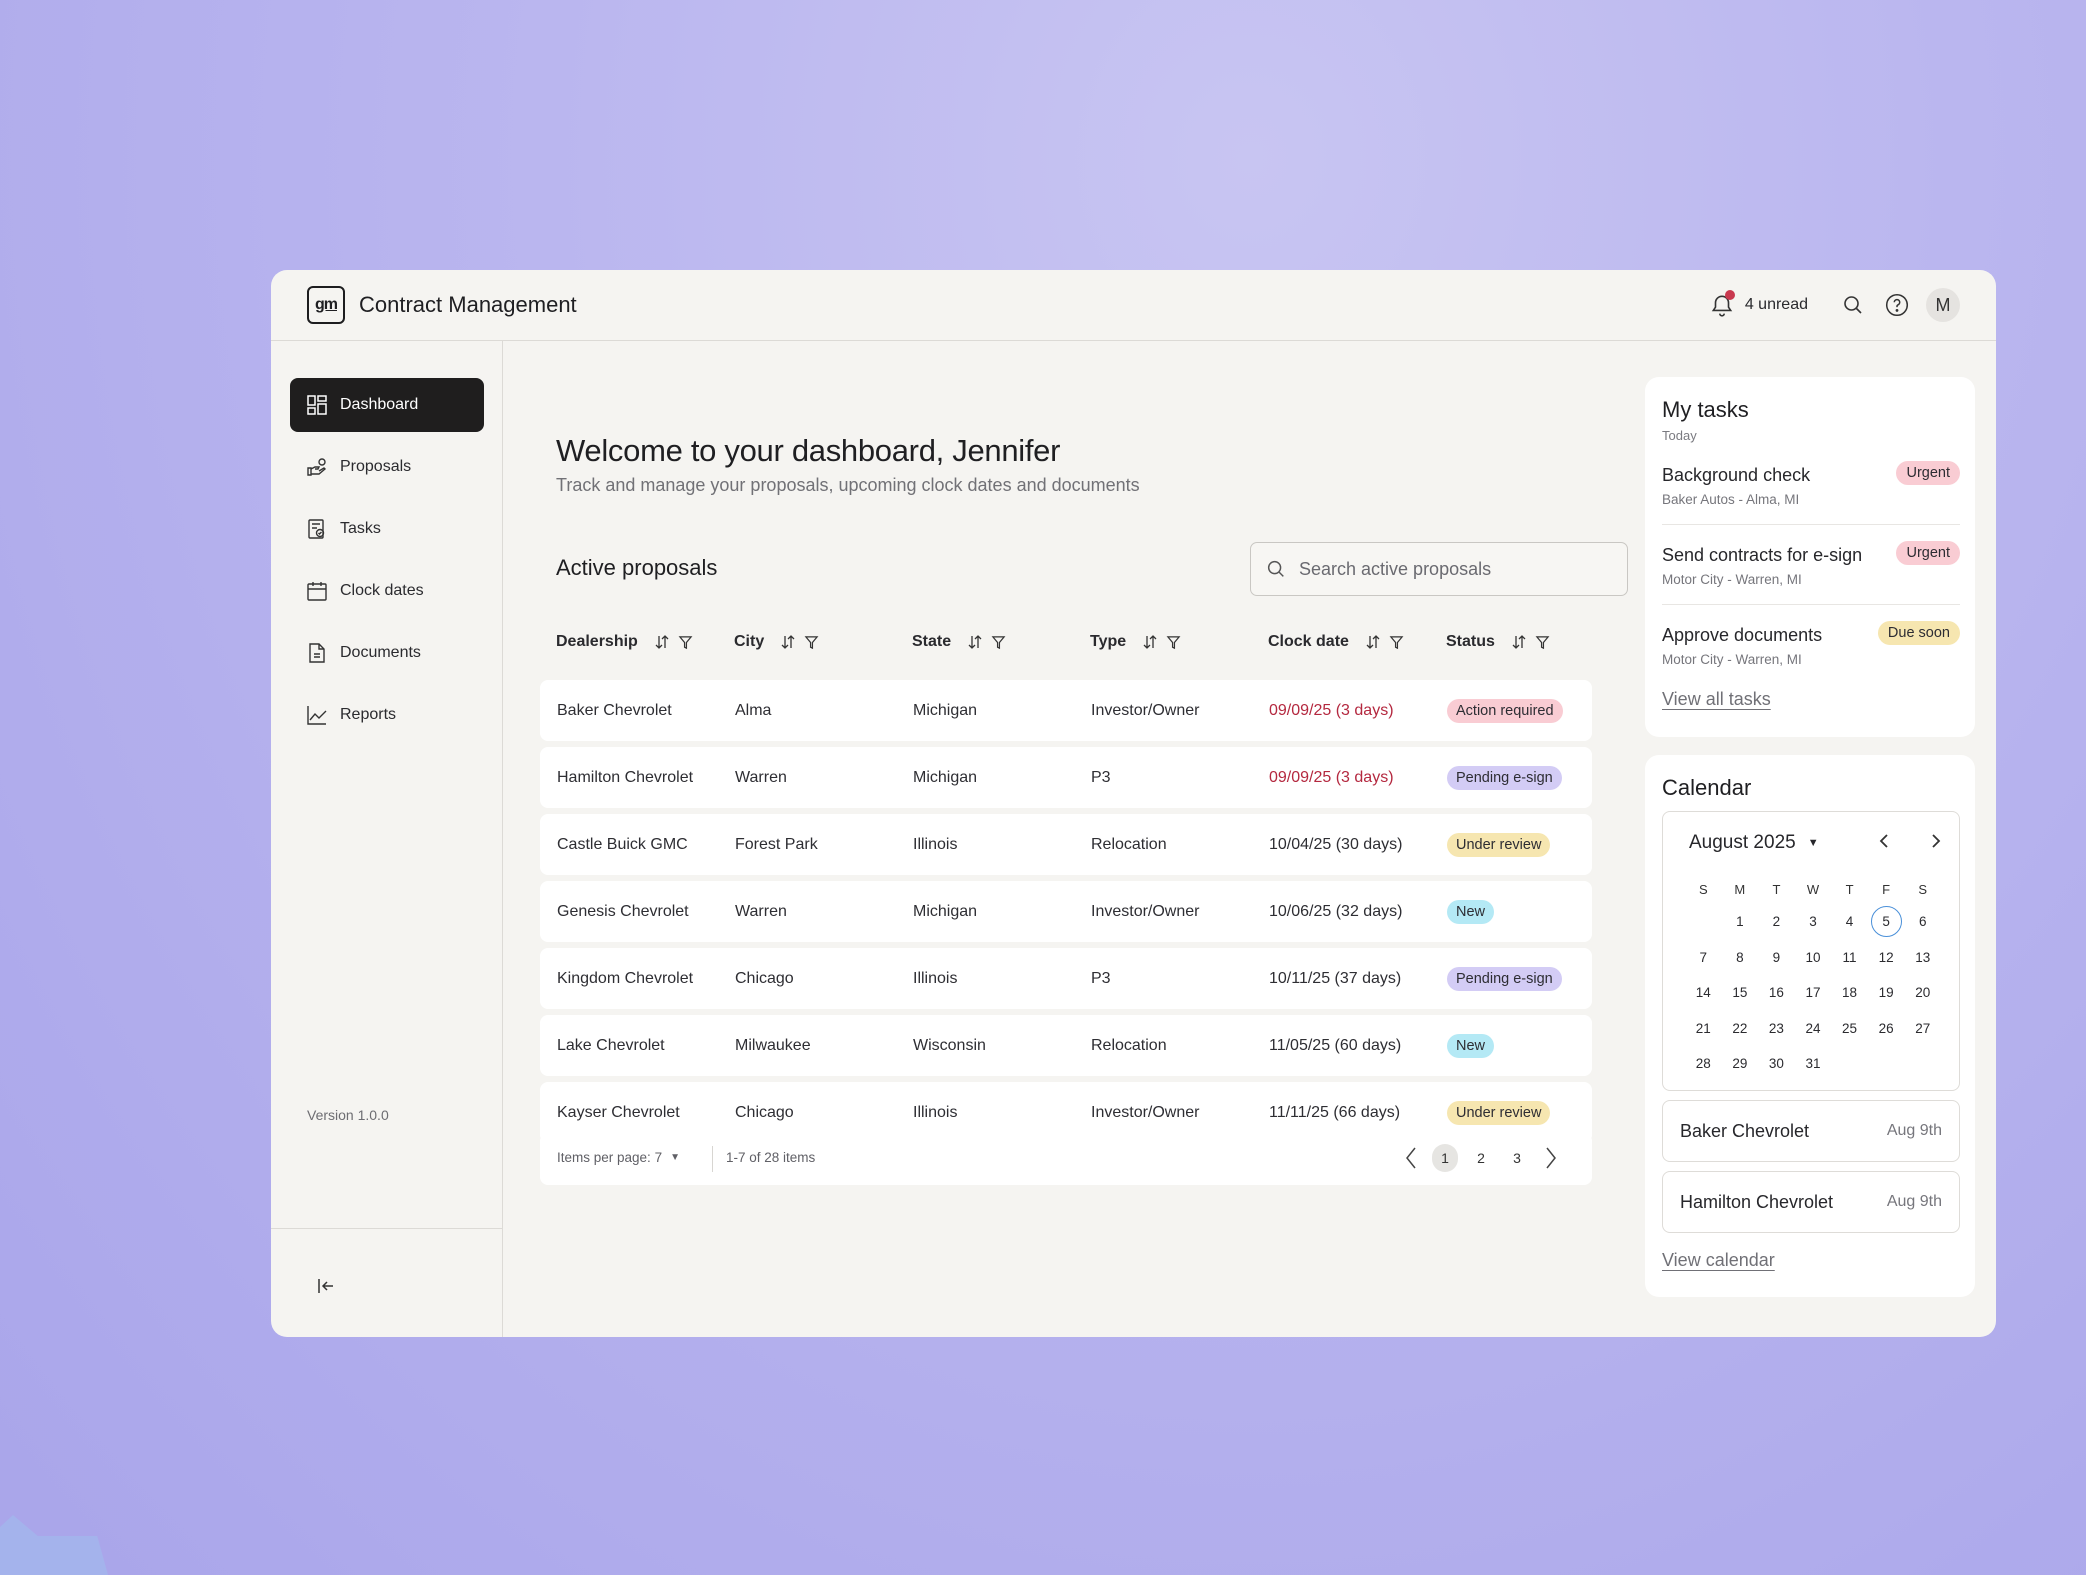 The image size is (2086, 1575). What do you see at coordinates (1481, 1158) in the screenshot?
I see `page-button-2: 2` at bounding box center [1481, 1158].